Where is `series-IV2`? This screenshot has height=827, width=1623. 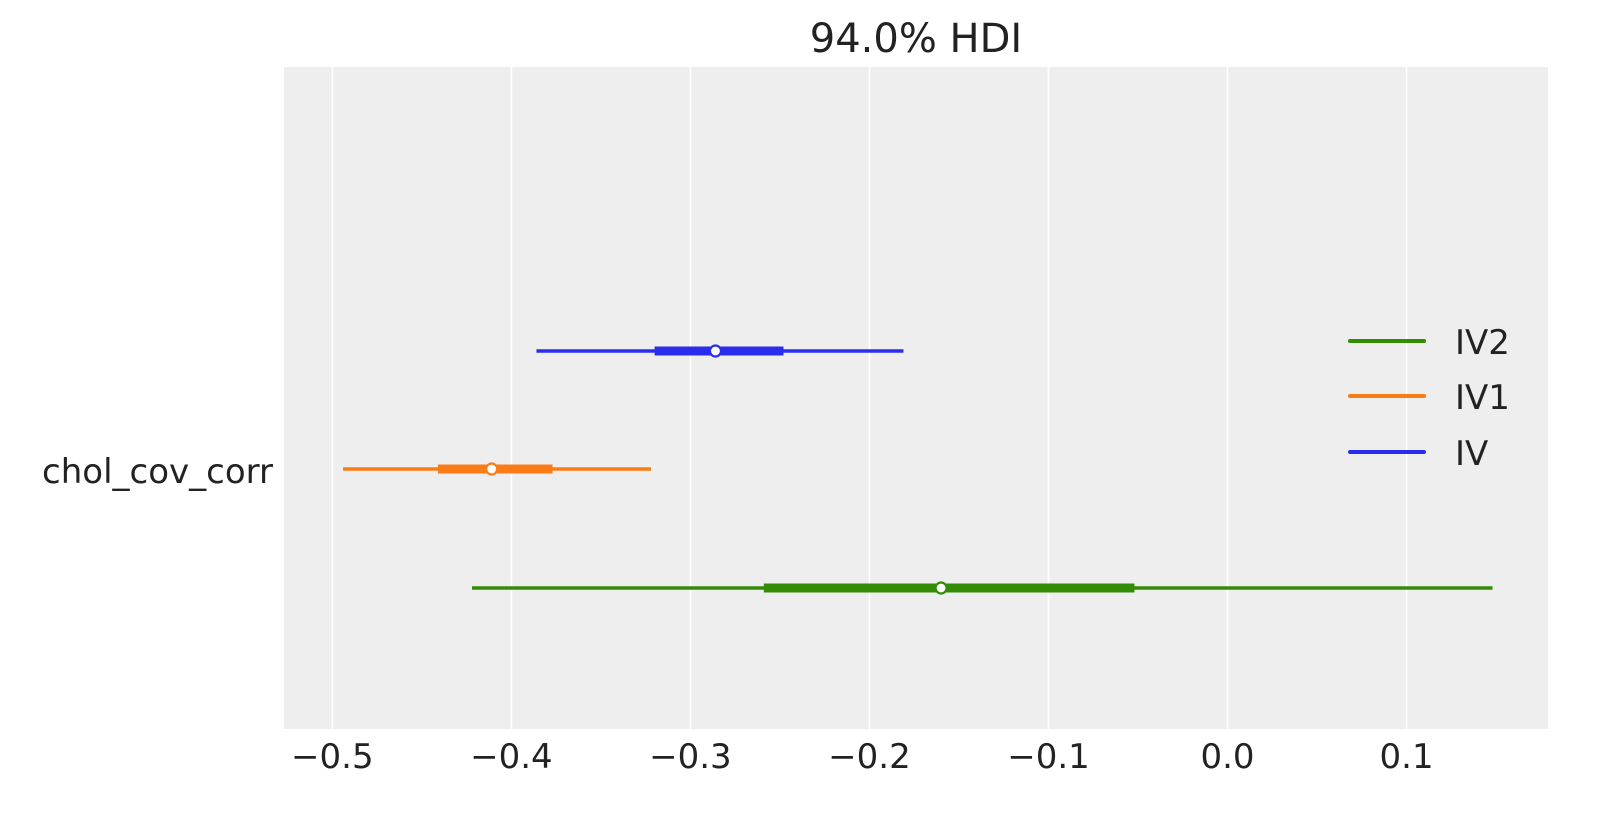 series-IV2 is located at coordinates (982, 588).